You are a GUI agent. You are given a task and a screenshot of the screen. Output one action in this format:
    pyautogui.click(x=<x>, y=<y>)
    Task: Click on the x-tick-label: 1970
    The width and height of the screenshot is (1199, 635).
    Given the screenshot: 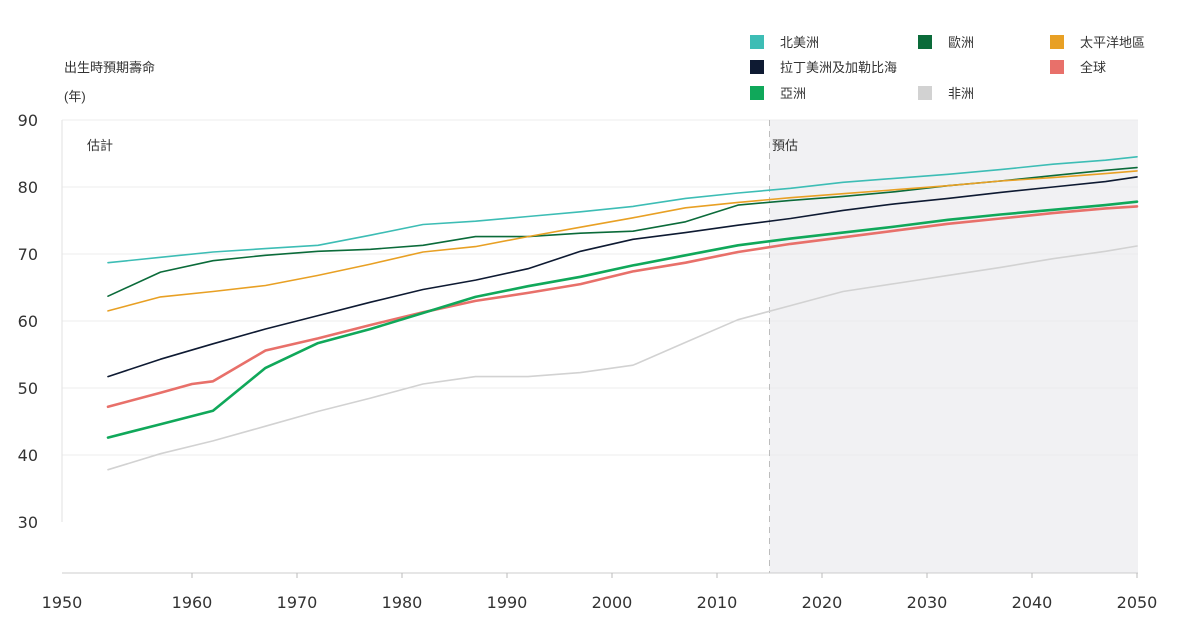 What is the action you would take?
    pyautogui.click(x=297, y=602)
    